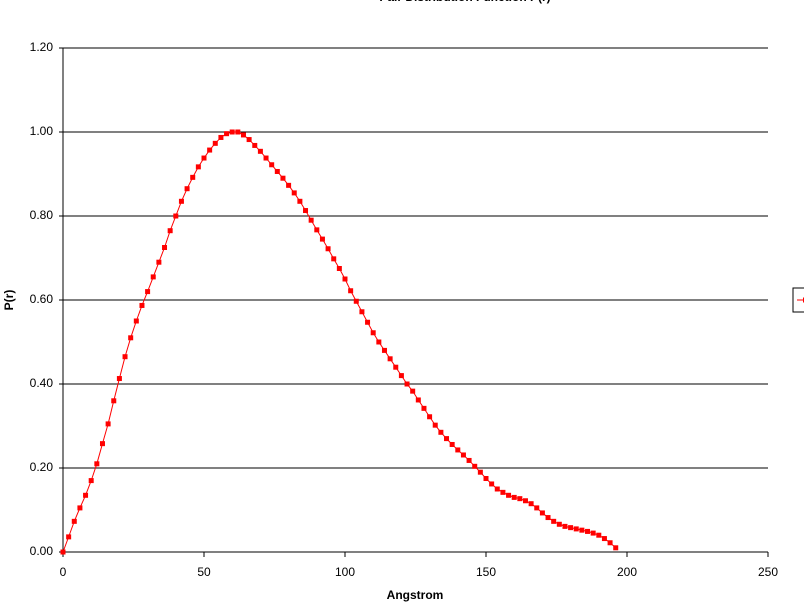 The image size is (804, 616). I want to click on y-tick-label: 0.20, so click(42, 467).